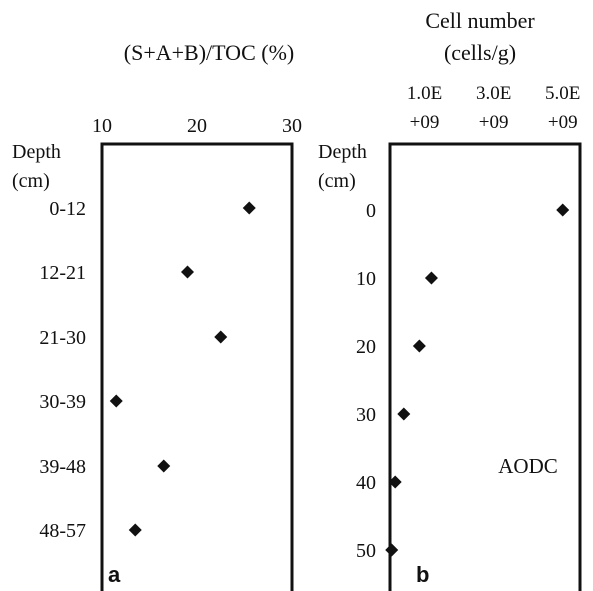  I want to click on panel-a-y-ticks: 0-12 12-21 21-30 30-39 39-48 48-57, so click(62, 370).